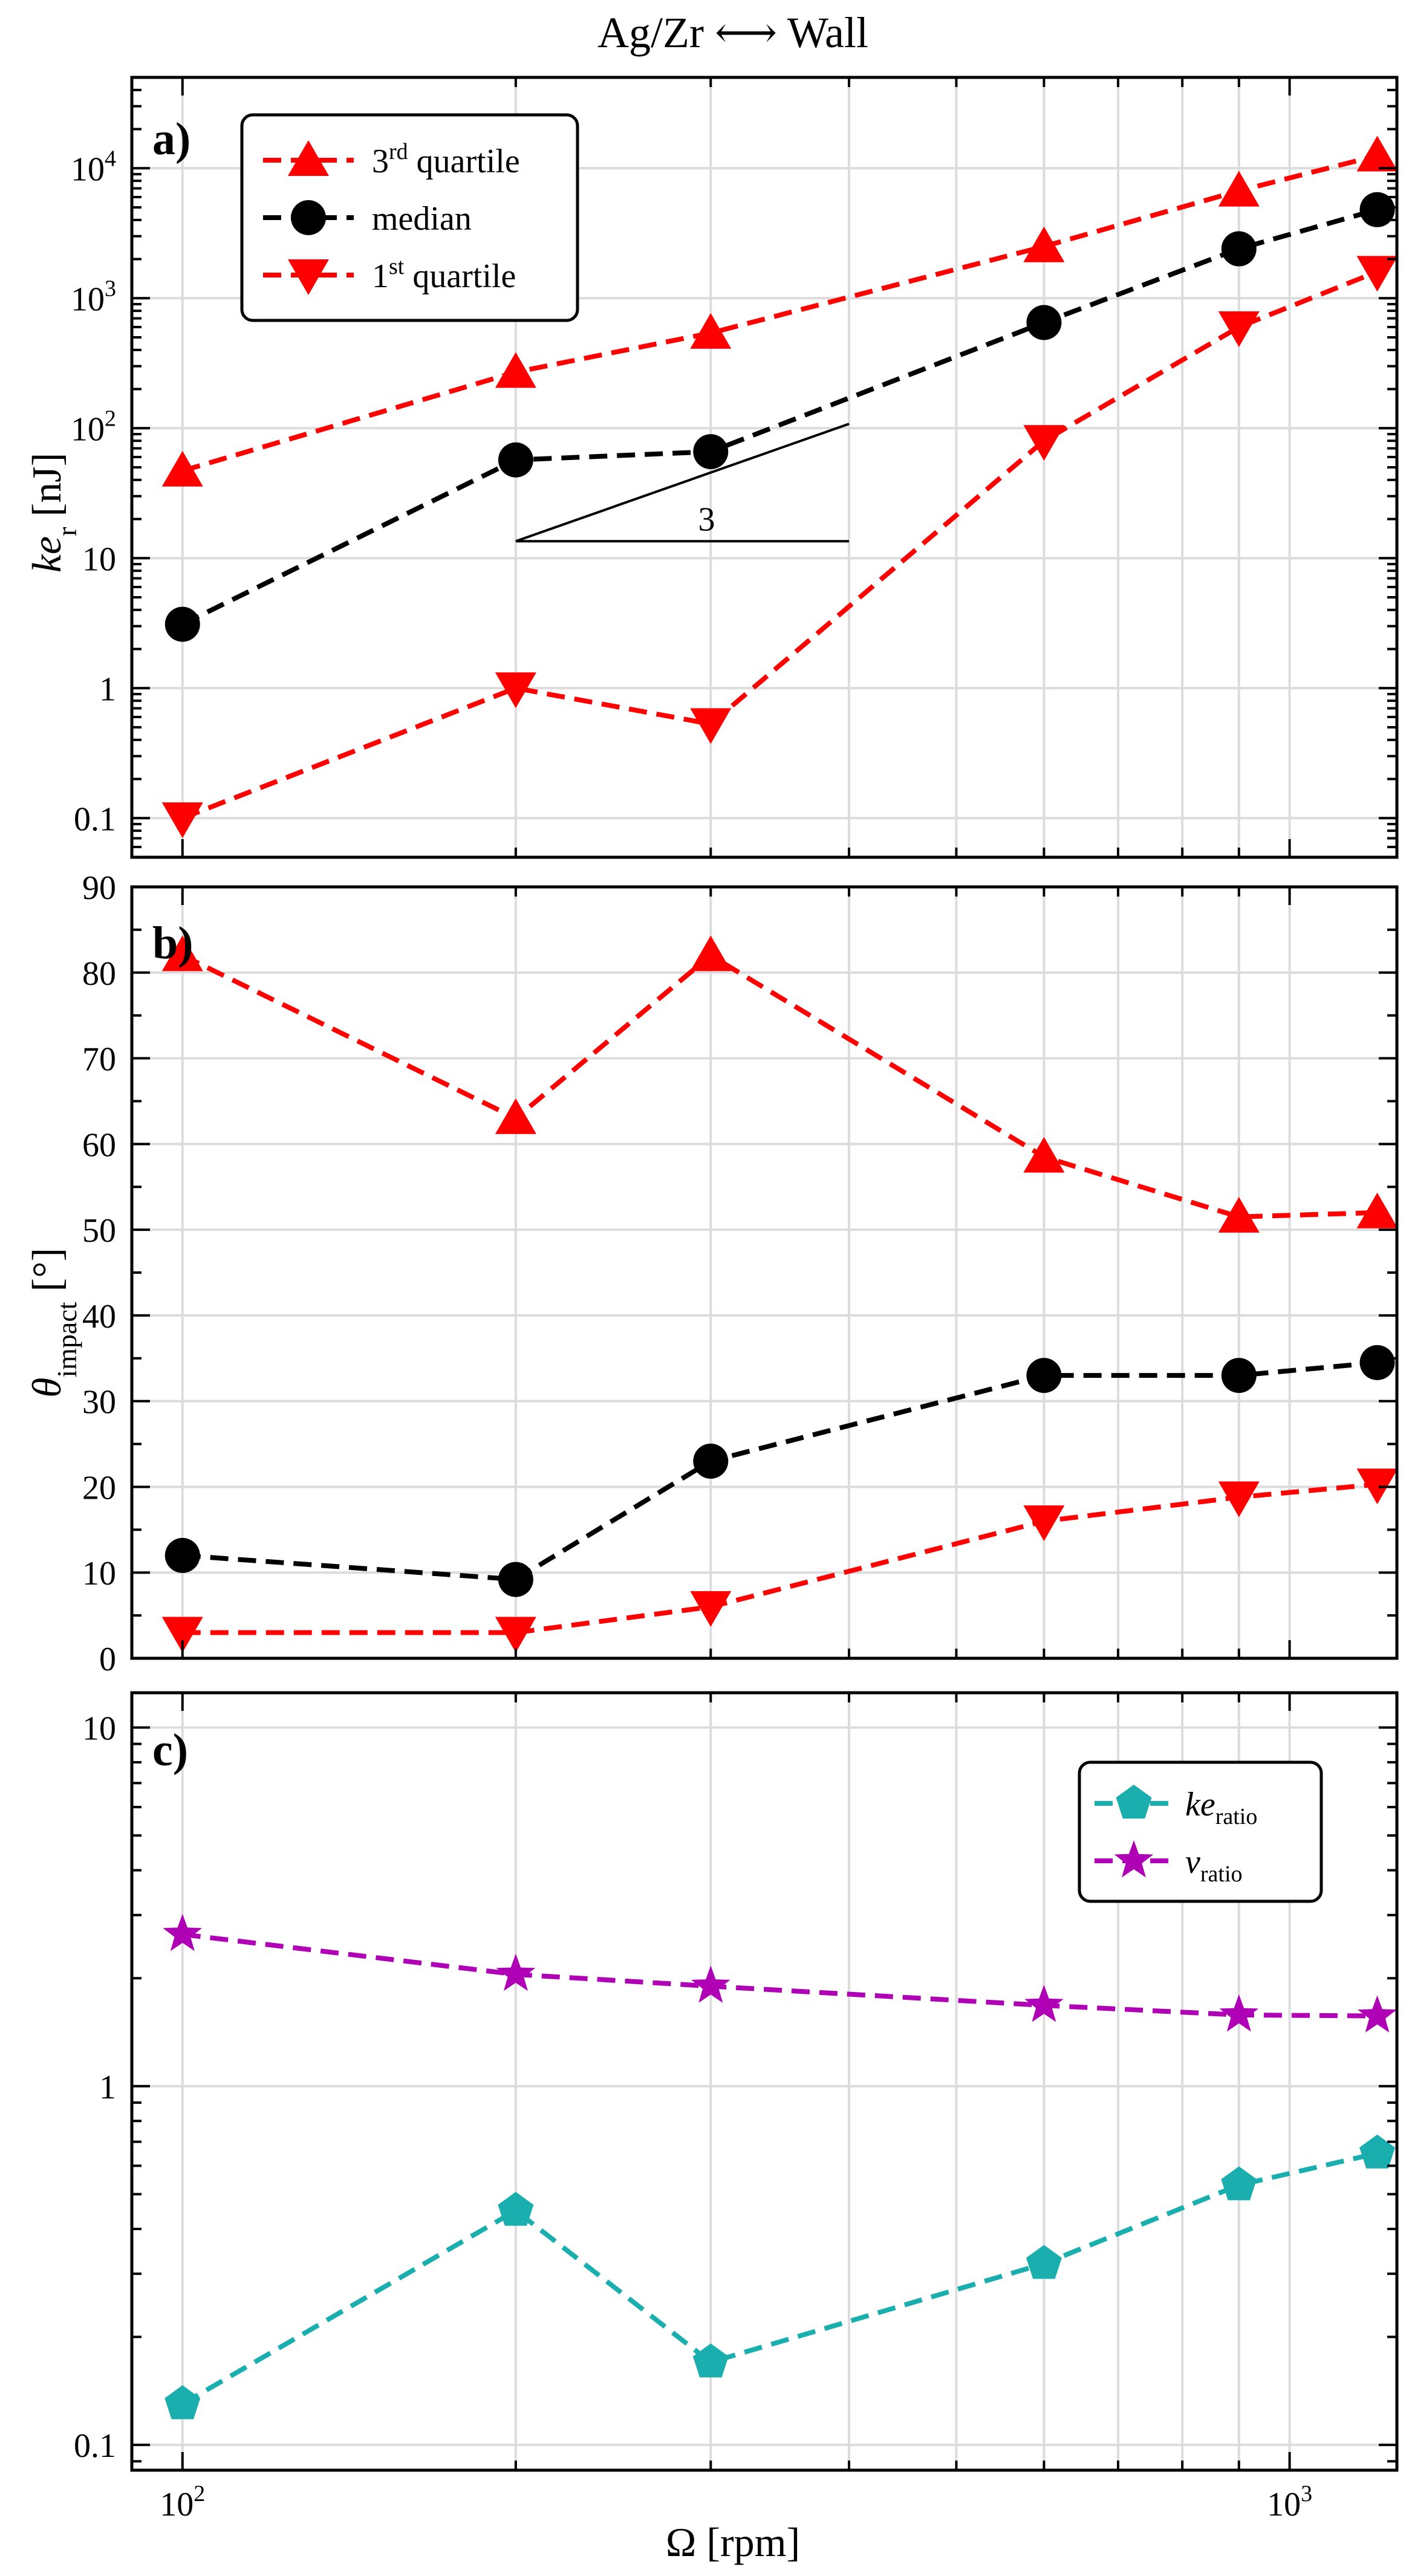  I want to click on panel-c-ytick-label: 1, so click(108, 2087).